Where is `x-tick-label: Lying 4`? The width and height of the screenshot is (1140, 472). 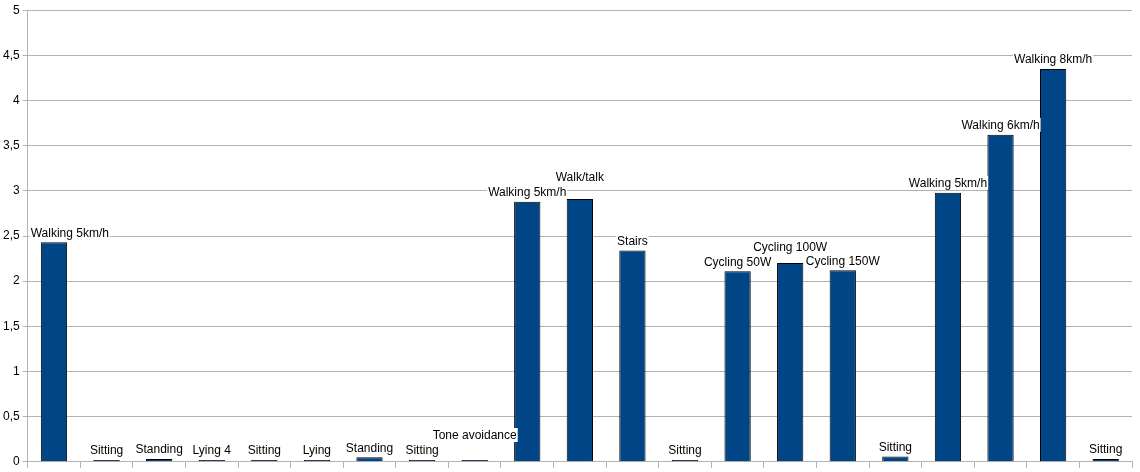
x-tick-label: Lying 4 is located at coordinates (212, 450).